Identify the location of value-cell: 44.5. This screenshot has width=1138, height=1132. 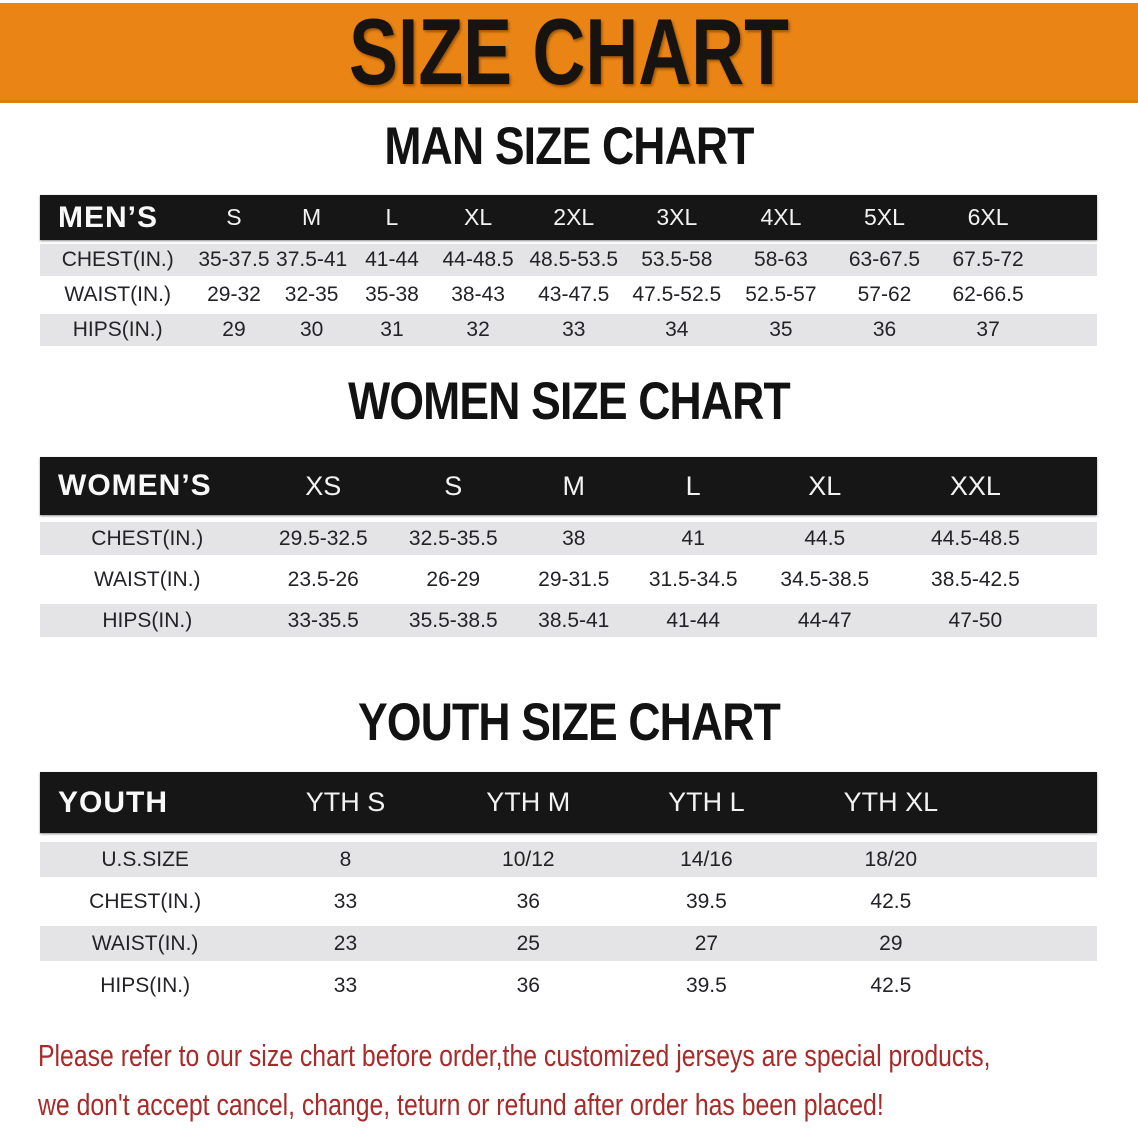
(825, 538).